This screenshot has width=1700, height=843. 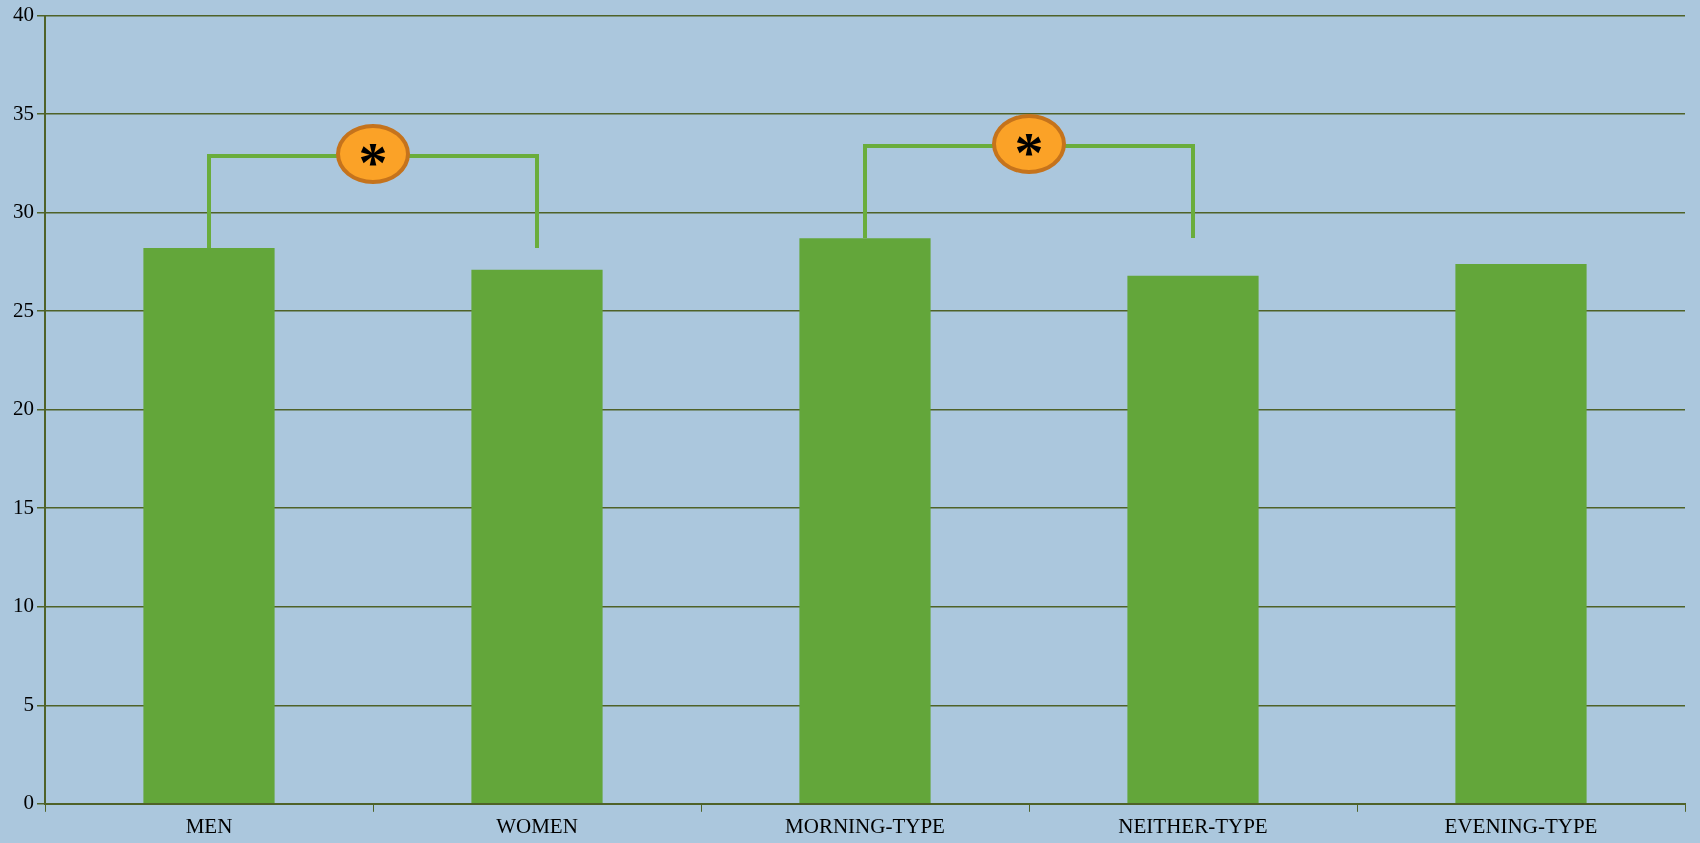 What do you see at coordinates (23, 14) in the screenshot?
I see `y-tick-label: 40` at bounding box center [23, 14].